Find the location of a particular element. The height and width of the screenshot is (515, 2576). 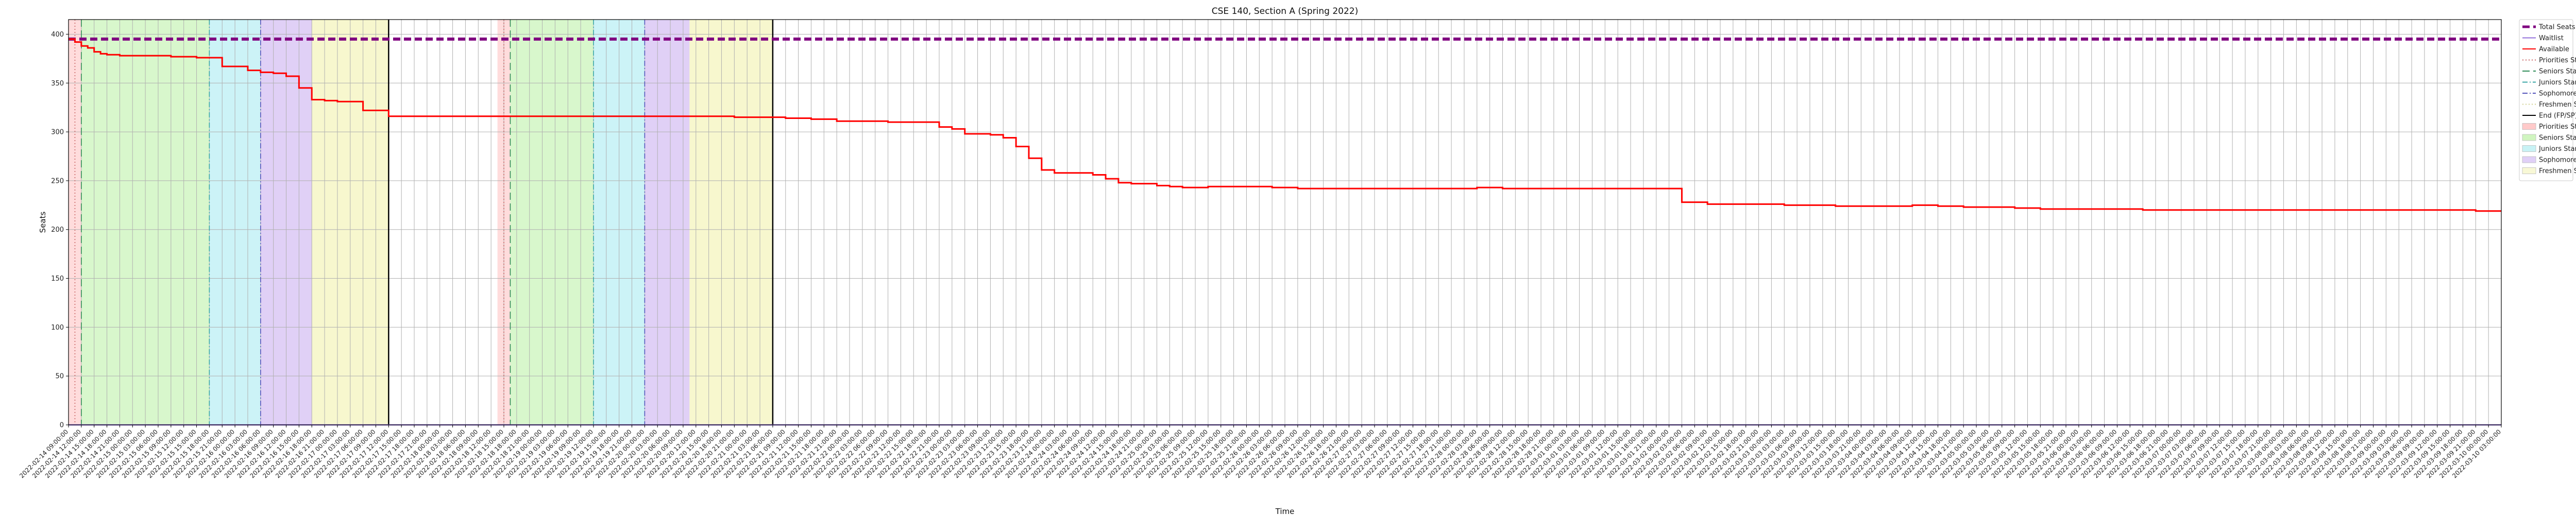

y-tick-label: 300 is located at coordinates (57, 132).